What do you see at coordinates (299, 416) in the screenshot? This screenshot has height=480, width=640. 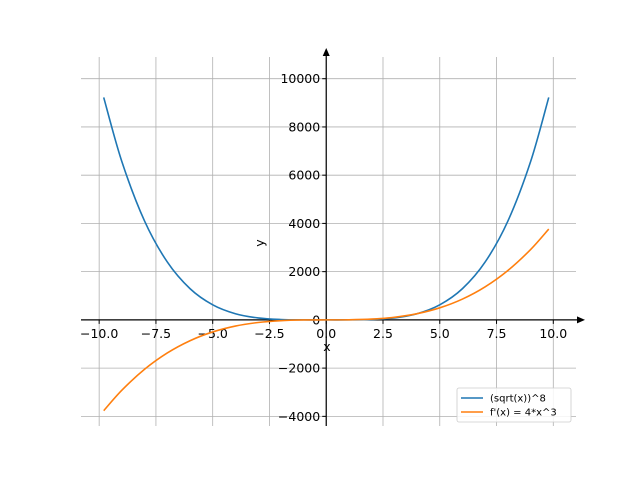 I see `y-tick-label: −4000` at bounding box center [299, 416].